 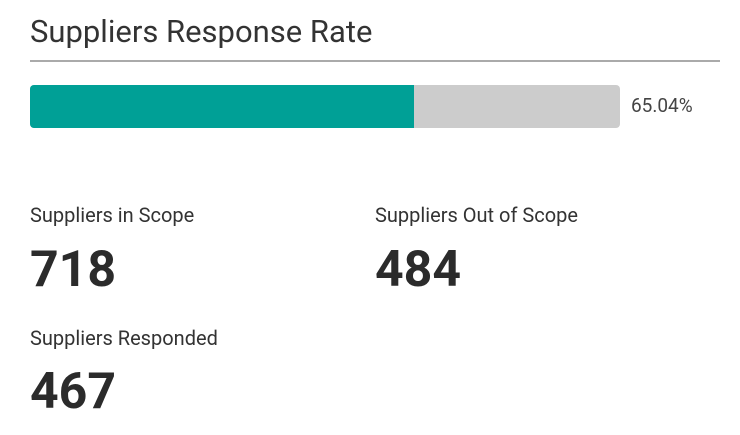 I want to click on stat-value: 718, so click(x=73, y=270).